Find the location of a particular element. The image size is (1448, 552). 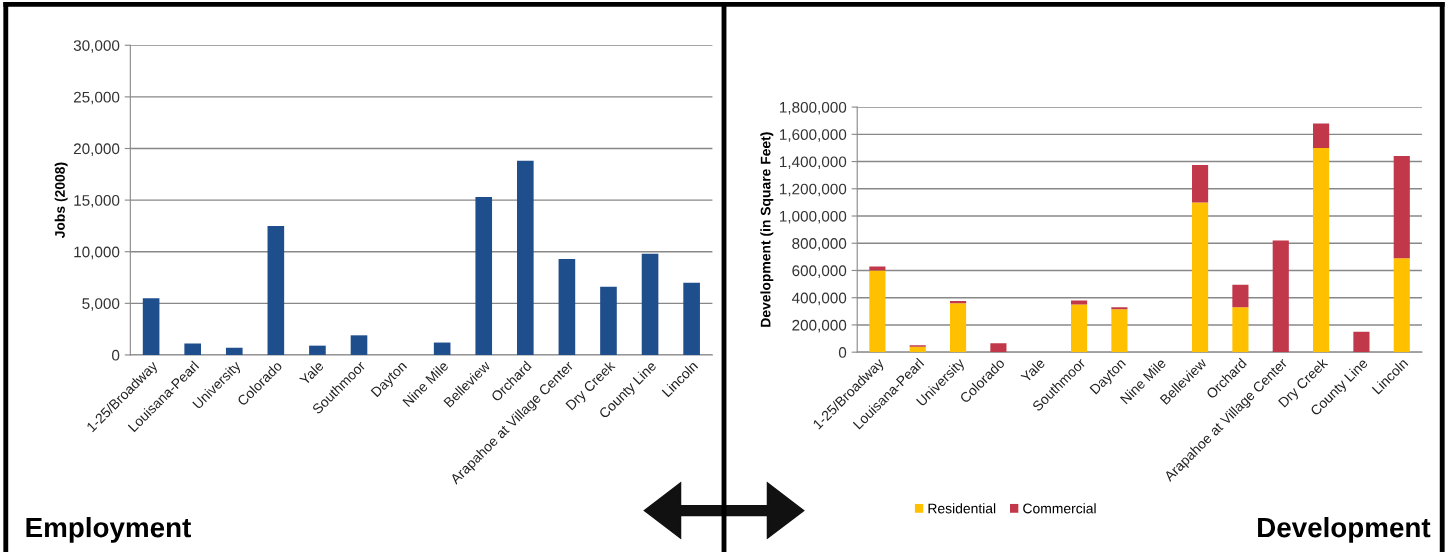

y-tick-label: 1,200,000 is located at coordinates (813, 190).